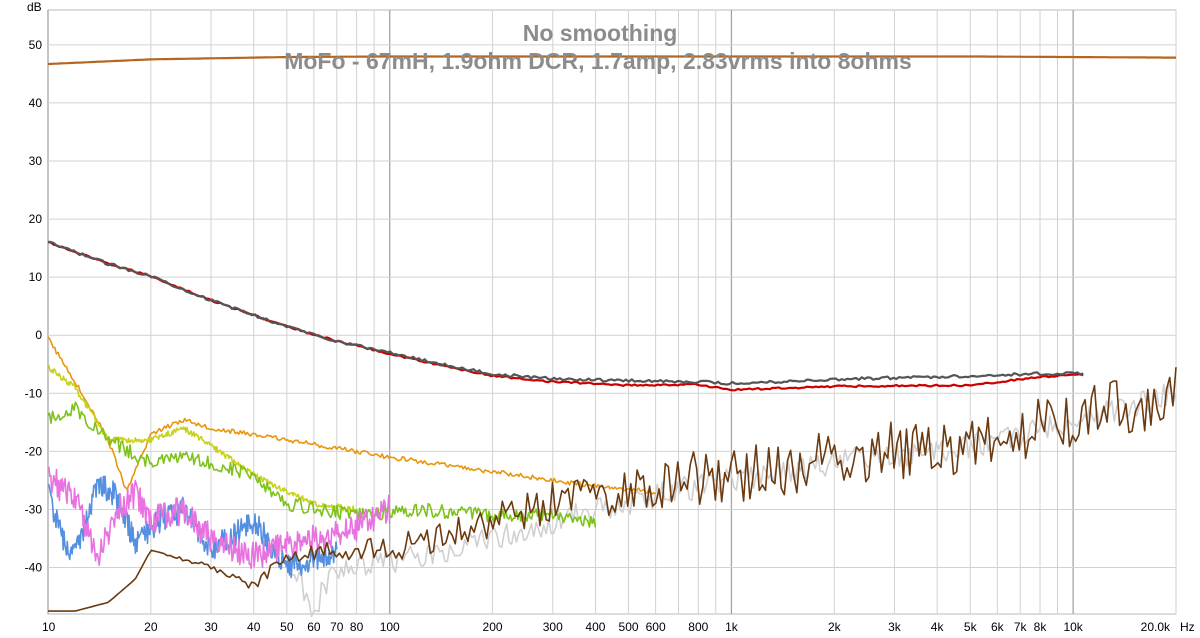 The width and height of the screenshot is (1200, 638). What do you see at coordinates (34, 451) in the screenshot?
I see `y-tick-label: -20` at bounding box center [34, 451].